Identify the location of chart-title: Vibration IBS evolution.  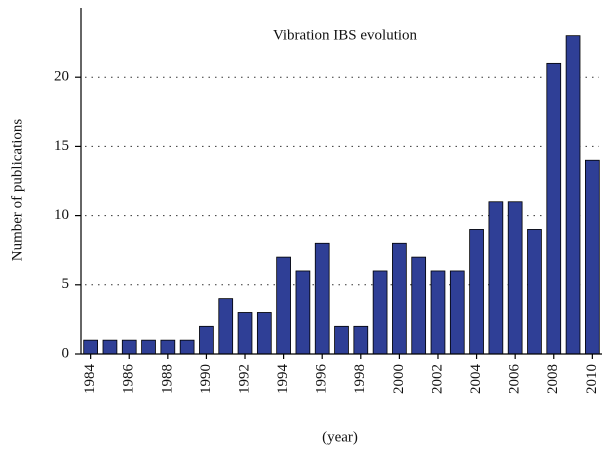
(345, 35).